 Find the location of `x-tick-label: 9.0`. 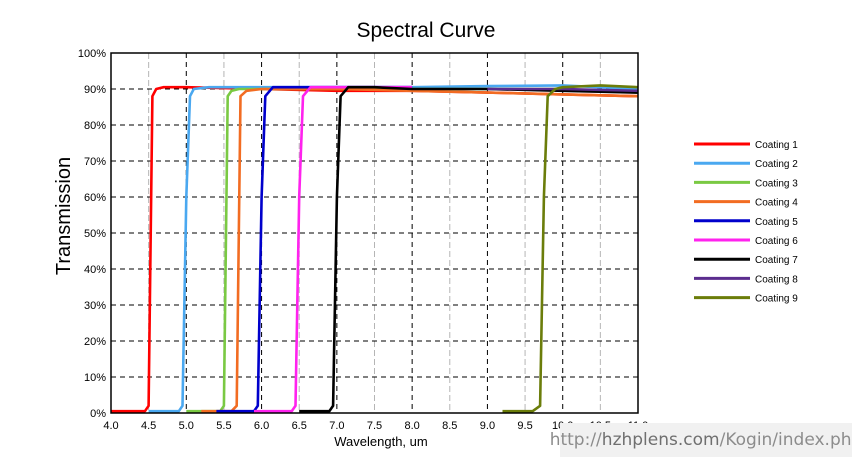

x-tick-label: 9.0 is located at coordinates (487, 426).